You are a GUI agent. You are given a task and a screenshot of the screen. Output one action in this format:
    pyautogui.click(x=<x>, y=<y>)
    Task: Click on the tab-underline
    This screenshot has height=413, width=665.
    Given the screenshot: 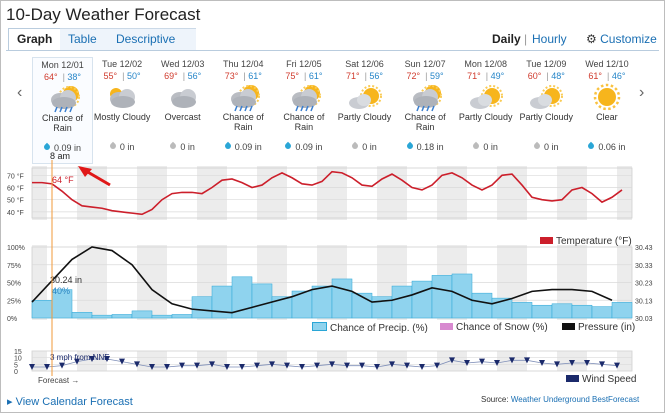 What is the action you would take?
    pyautogui.click(x=332, y=50)
    